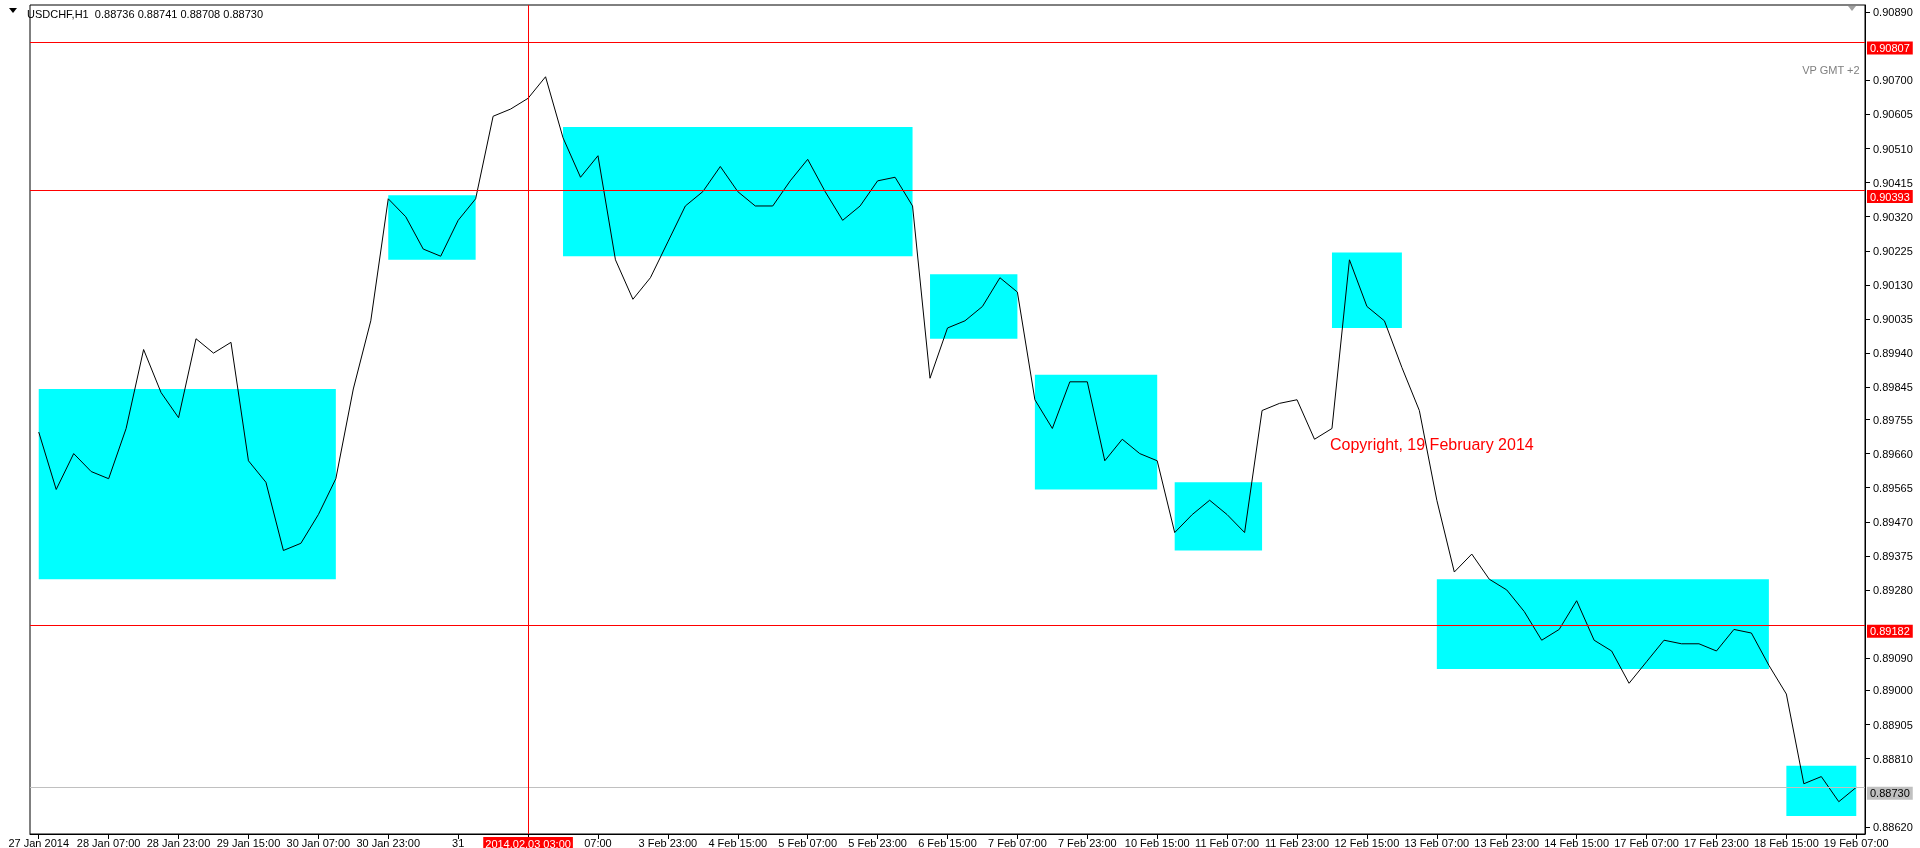 The height and width of the screenshot is (848, 1920). I want to click on y-tick-label: 0.89280, so click(1893, 589).